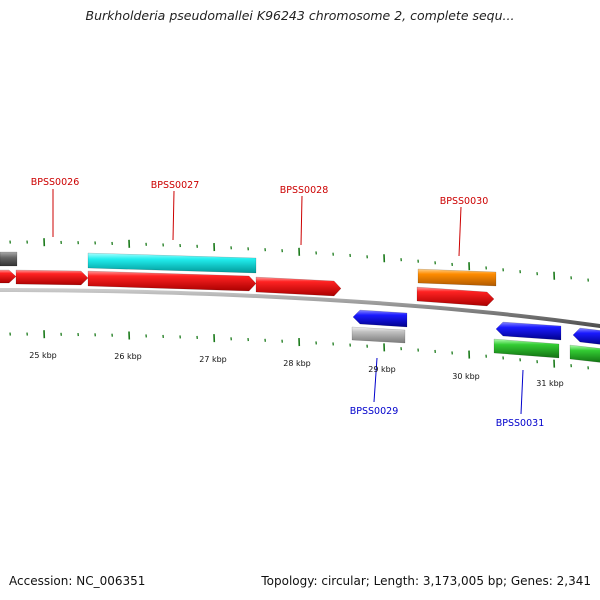 This screenshot has width=600, height=600. I want to click on scale-label: 31 kbp, so click(550, 383).